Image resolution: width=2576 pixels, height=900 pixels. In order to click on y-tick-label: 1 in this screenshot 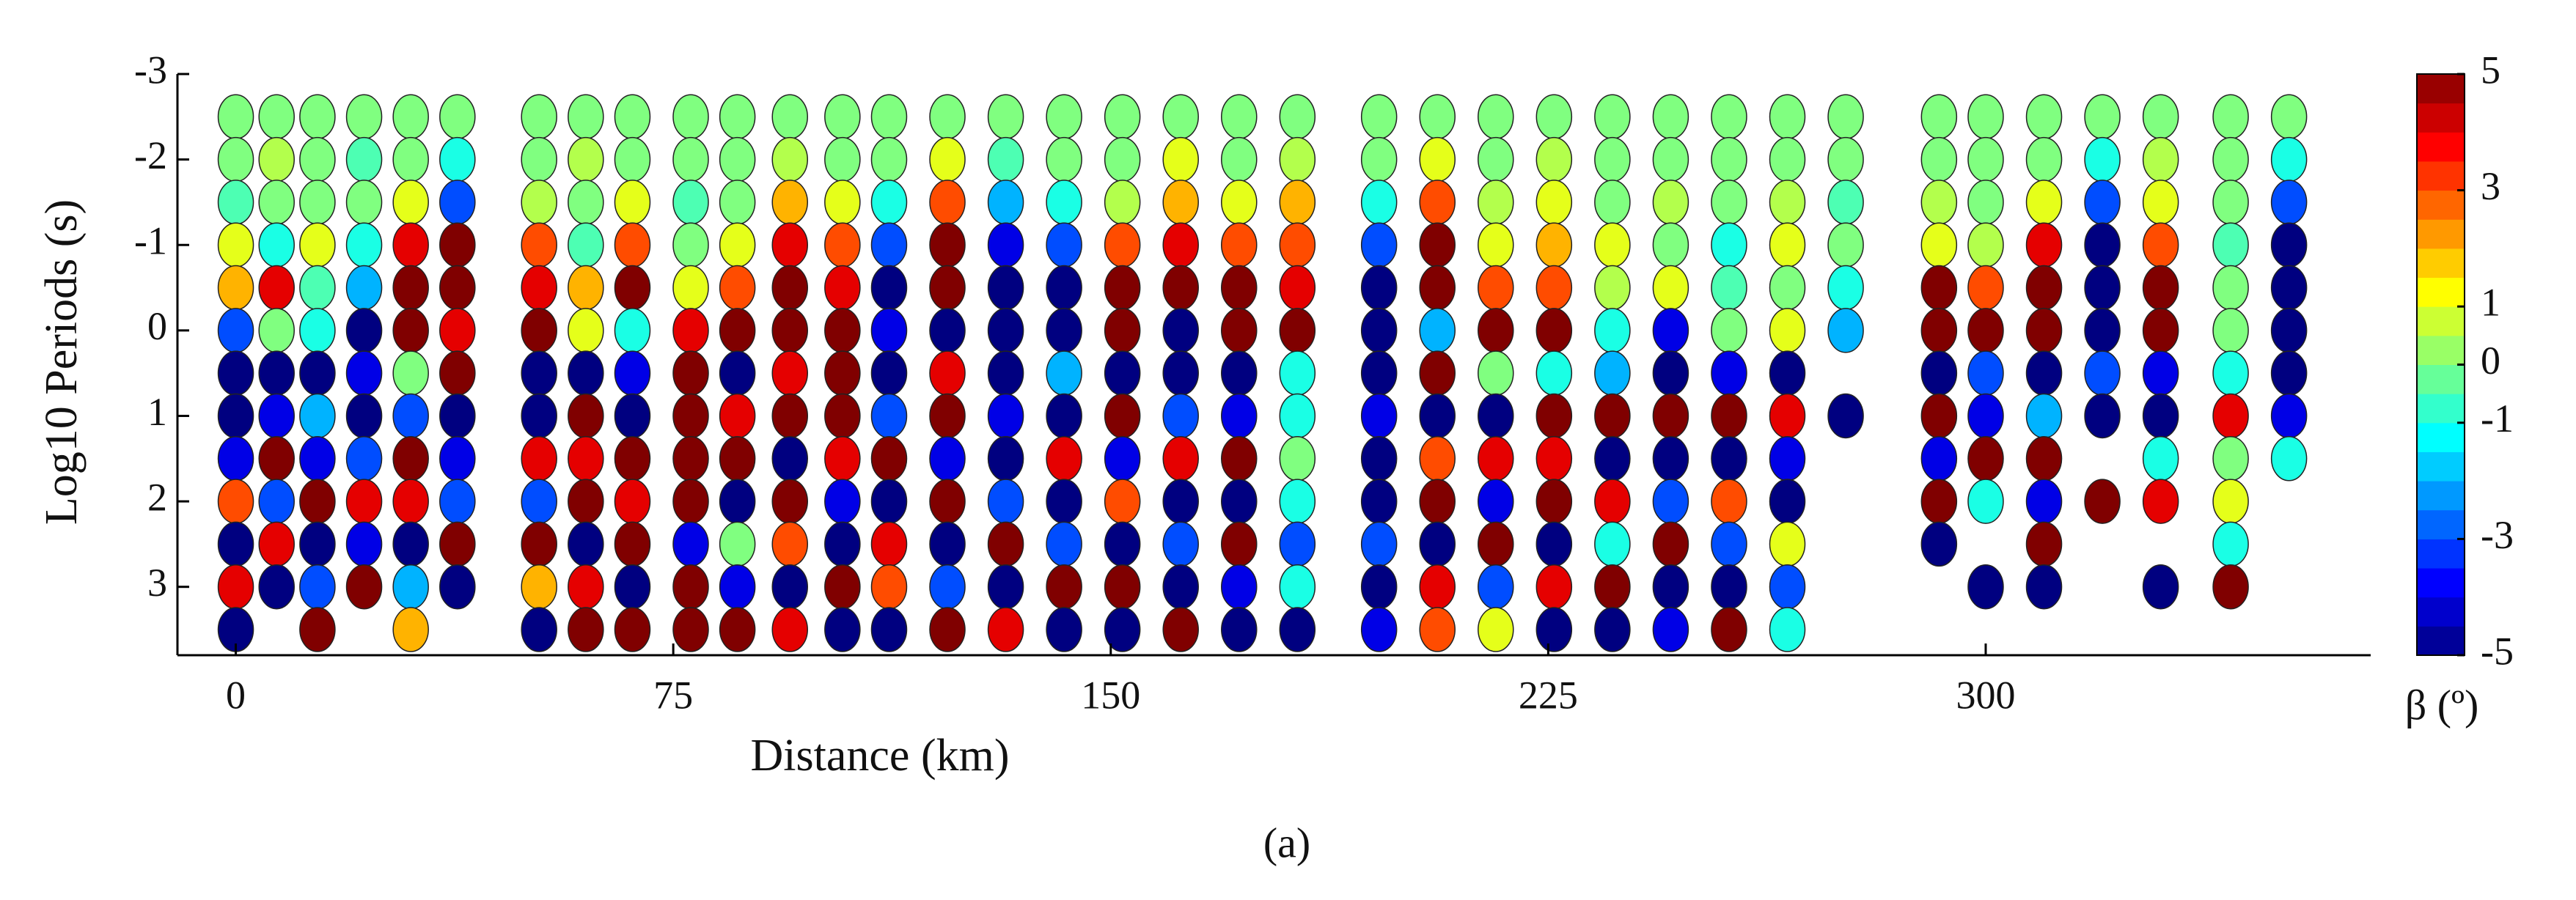, I will do `click(157, 412)`.